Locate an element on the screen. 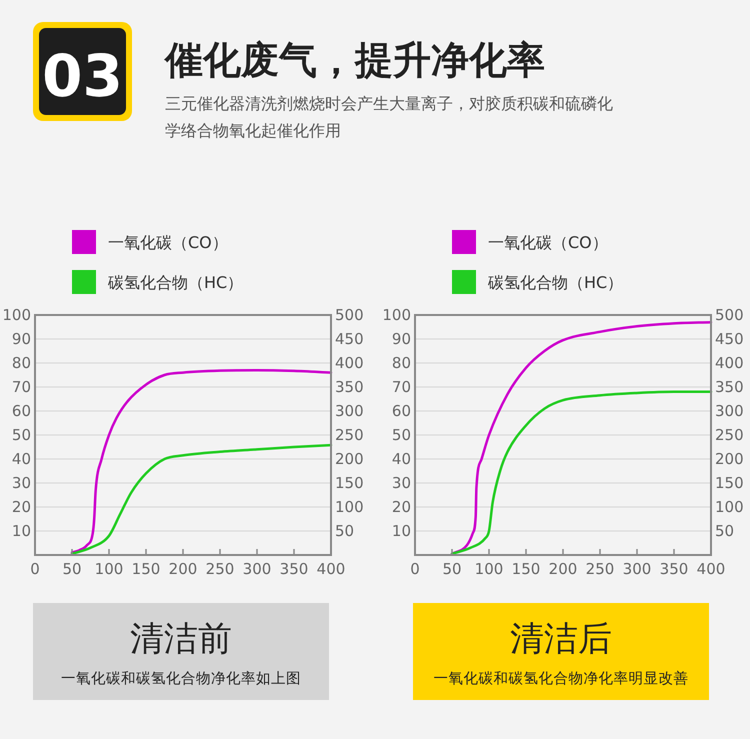 The height and width of the screenshot is (739, 750). chart-title: 催化废气，提升净化率 is located at coordinates (354, 60).